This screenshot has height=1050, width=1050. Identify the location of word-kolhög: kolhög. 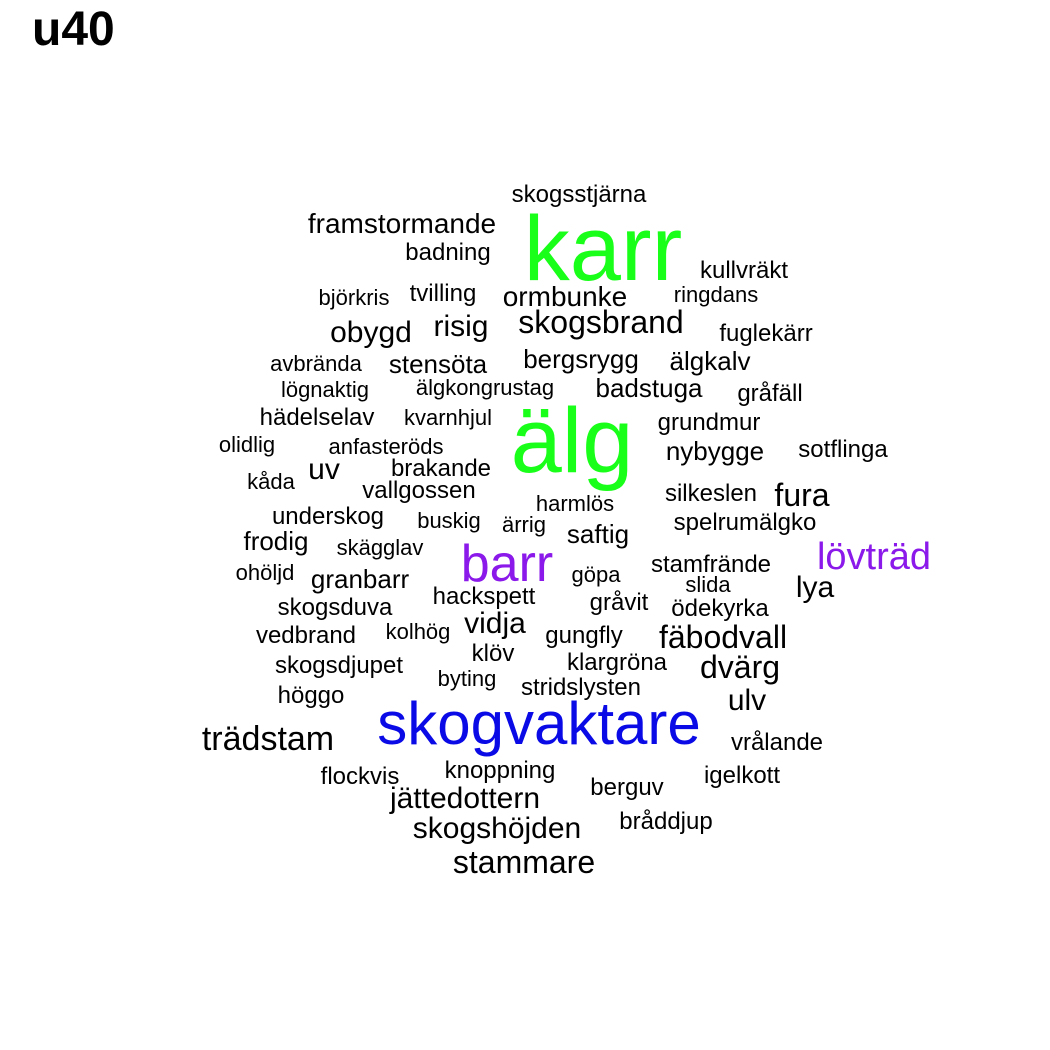
(418, 631).